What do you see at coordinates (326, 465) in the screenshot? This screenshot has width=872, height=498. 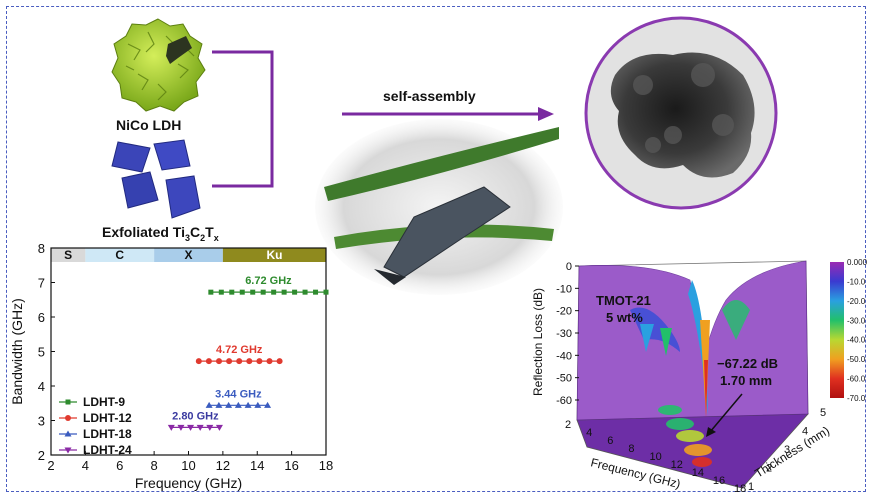 I see `x-tick-label: 18` at bounding box center [326, 465].